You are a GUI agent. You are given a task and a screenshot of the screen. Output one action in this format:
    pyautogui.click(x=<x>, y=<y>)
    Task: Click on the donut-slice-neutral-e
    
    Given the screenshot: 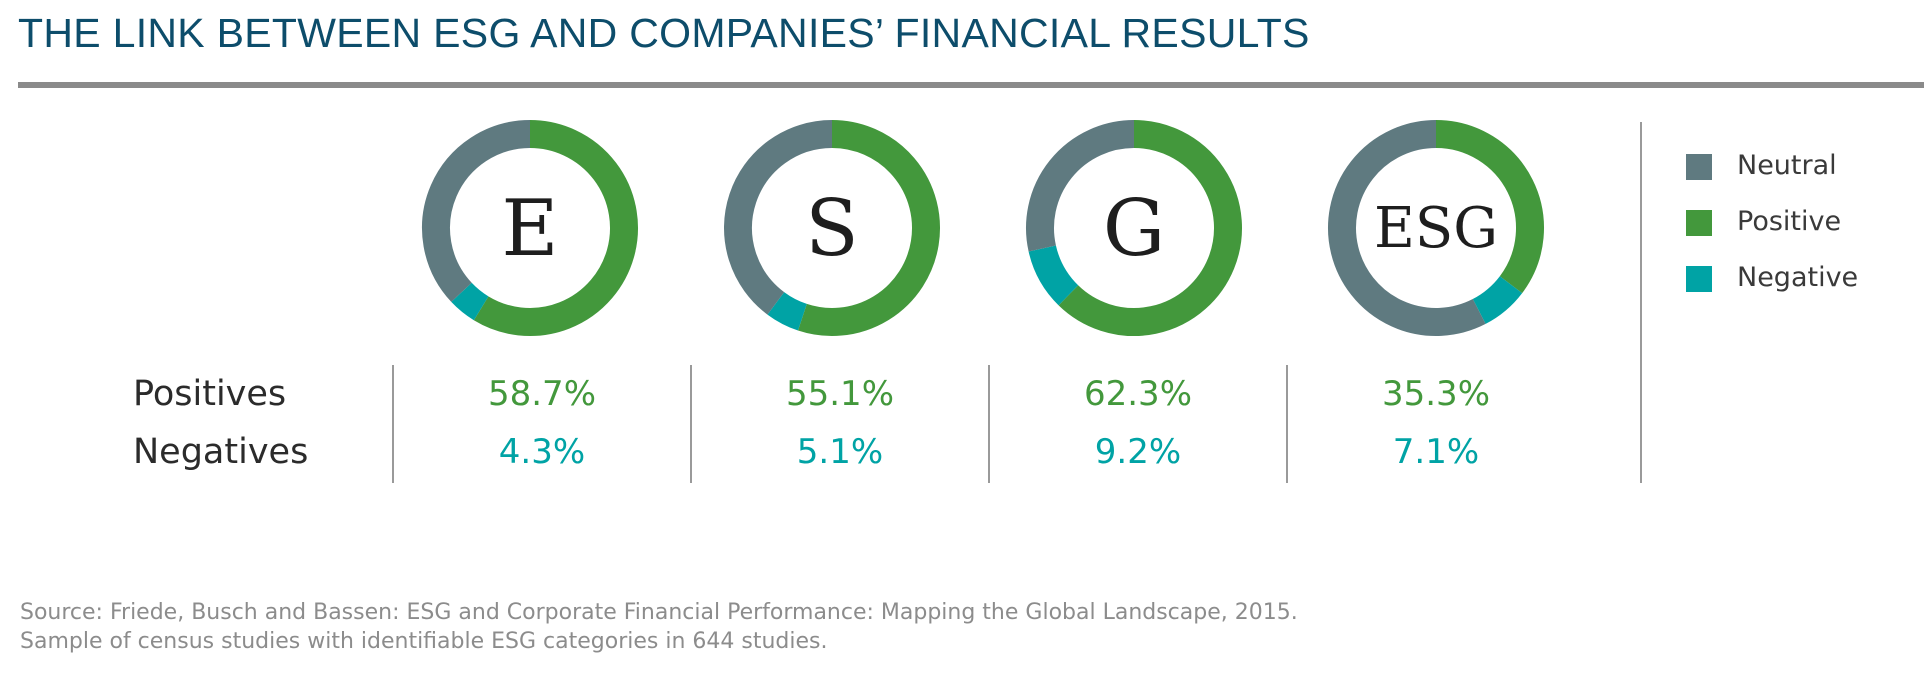 What is the action you would take?
    pyautogui.click(x=476, y=211)
    